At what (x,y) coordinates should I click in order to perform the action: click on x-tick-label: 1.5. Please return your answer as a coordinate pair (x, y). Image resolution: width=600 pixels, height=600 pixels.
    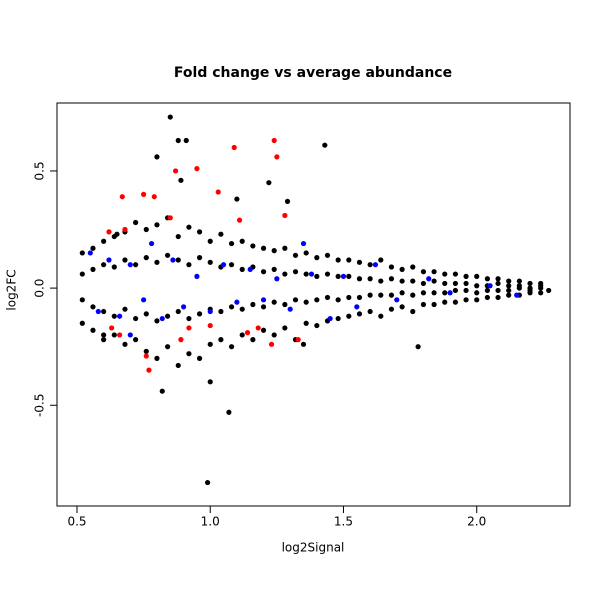
    Looking at the image, I should click on (343, 522).